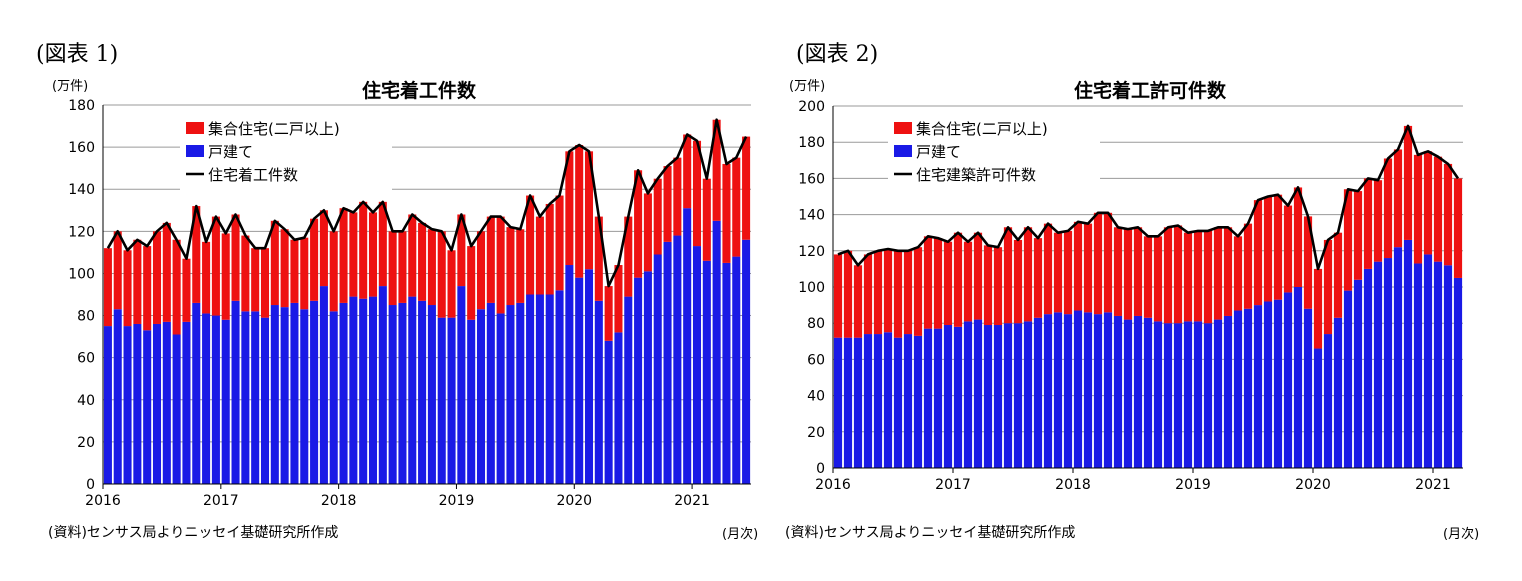 The height and width of the screenshot is (581, 1522). Describe the element at coordinates (77, 54) in the screenshot. I see `figure-label: (図表 1)` at that location.